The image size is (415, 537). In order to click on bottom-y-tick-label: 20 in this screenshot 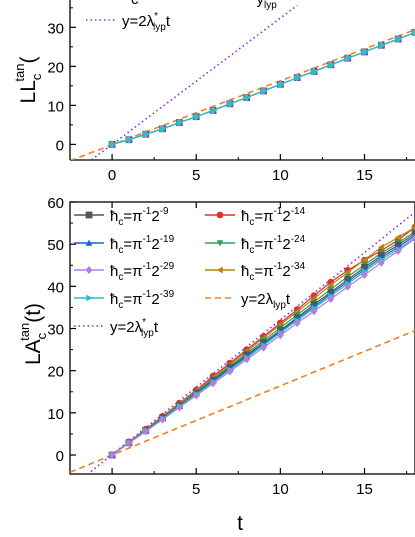, I will do `click(55, 372)`.